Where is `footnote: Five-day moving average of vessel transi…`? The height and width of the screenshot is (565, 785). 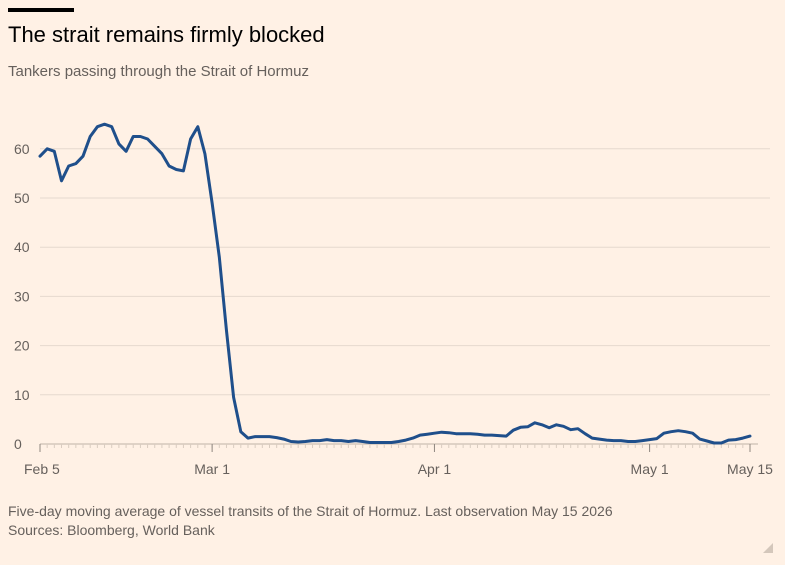 footnote: Five-day moving average of vessel transi… is located at coordinates (310, 511).